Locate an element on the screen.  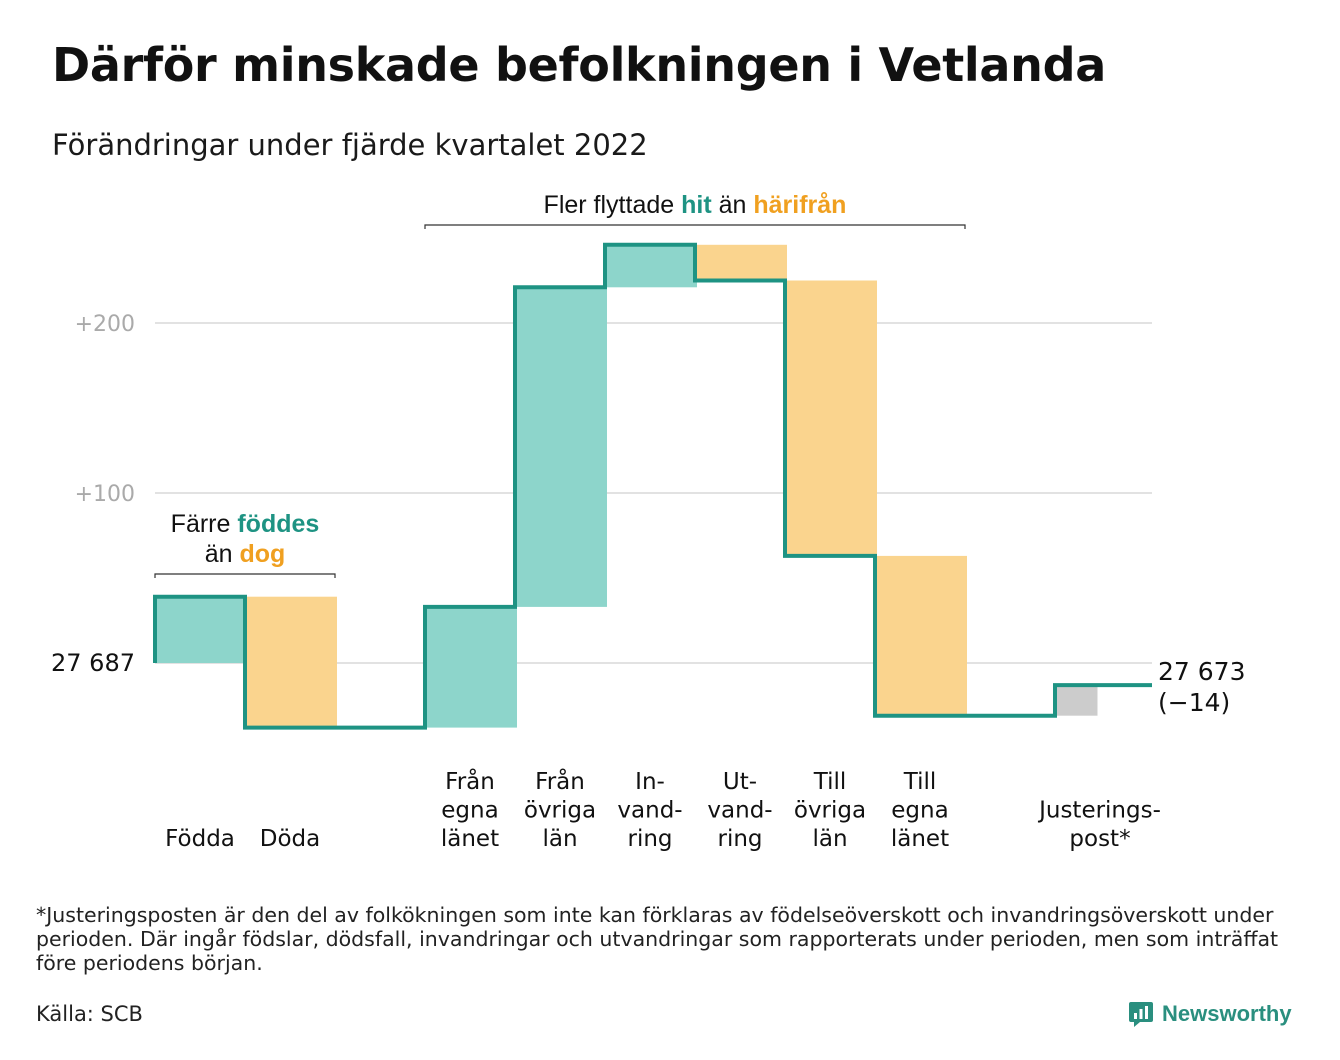
category-label: In- is located at coordinates (650, 782).